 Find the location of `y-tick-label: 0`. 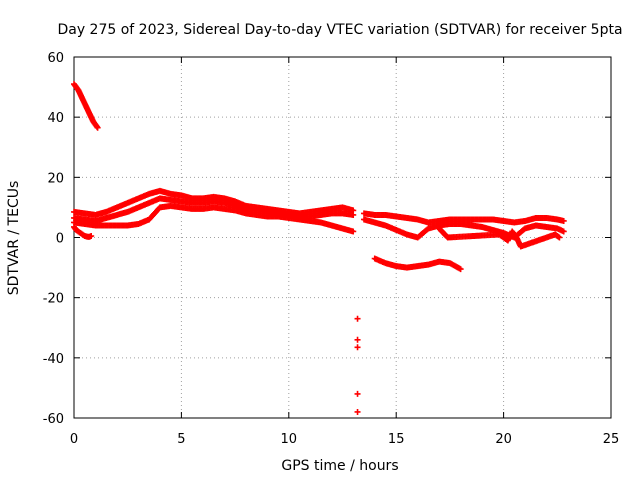

y-tick-label: 0 is located at coordinates (60, 239).